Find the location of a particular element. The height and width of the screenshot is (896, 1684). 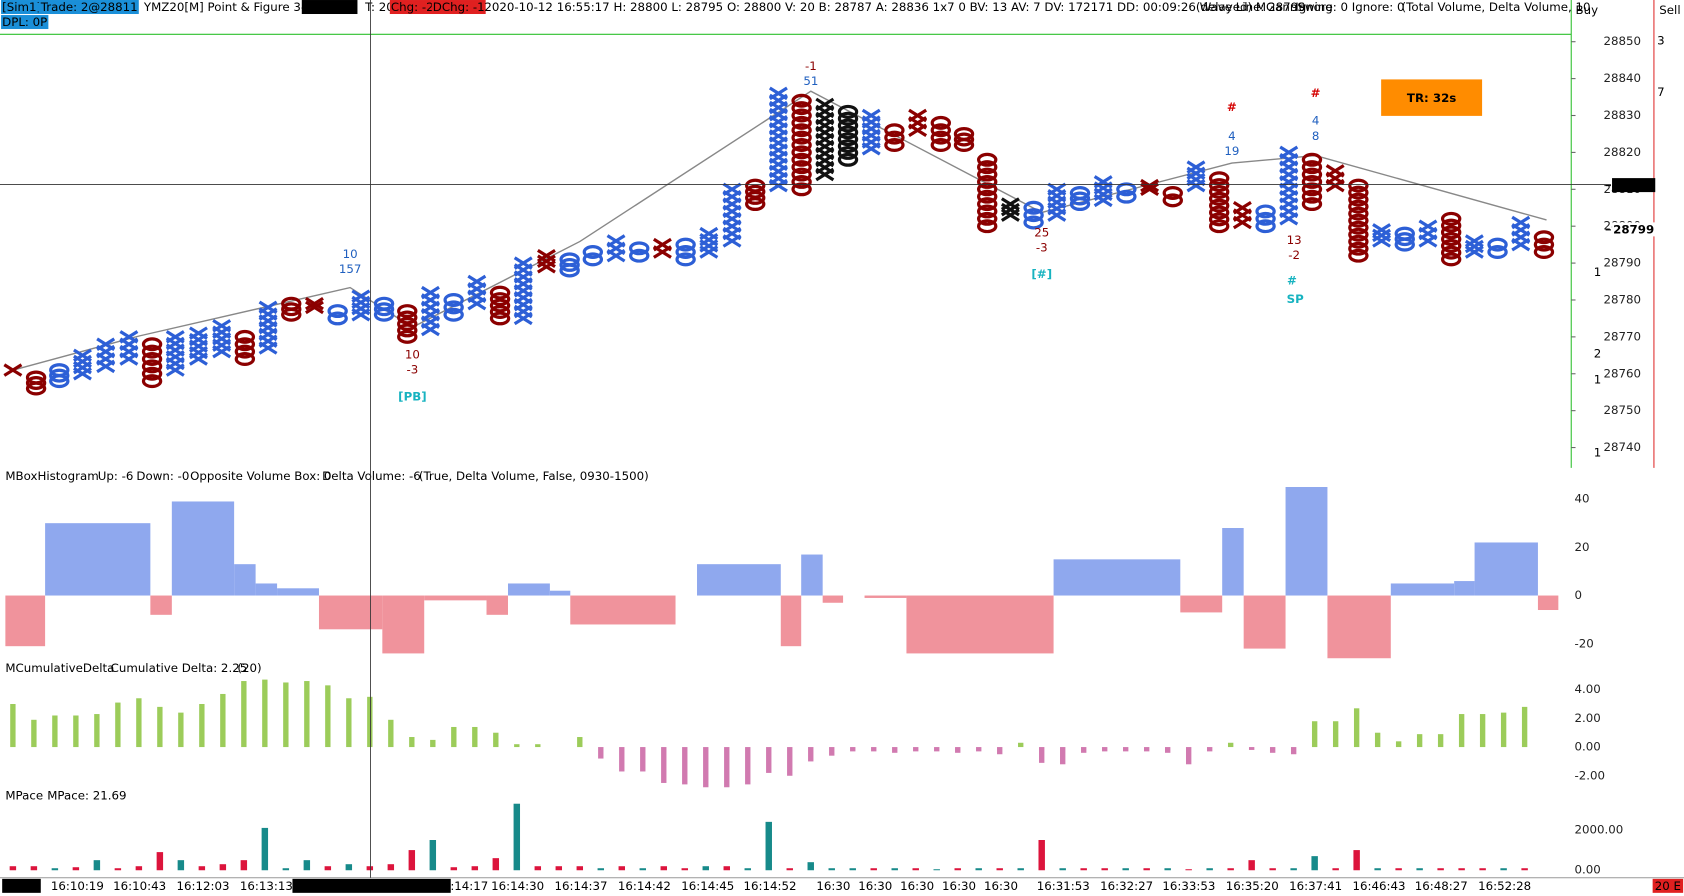

histogram-delta: Delta Volume: -6 is located at coordinates (371, 476).